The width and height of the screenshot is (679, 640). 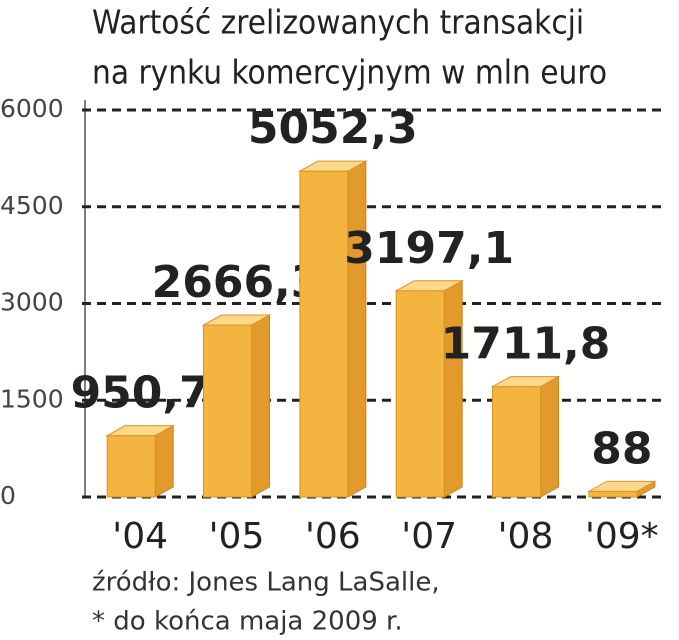 What do you see at coordinates (338, 22) in the screenshot?
I see `chart-title: Wartość zrelizowanych transakcji` at bounding box center [338, 22].